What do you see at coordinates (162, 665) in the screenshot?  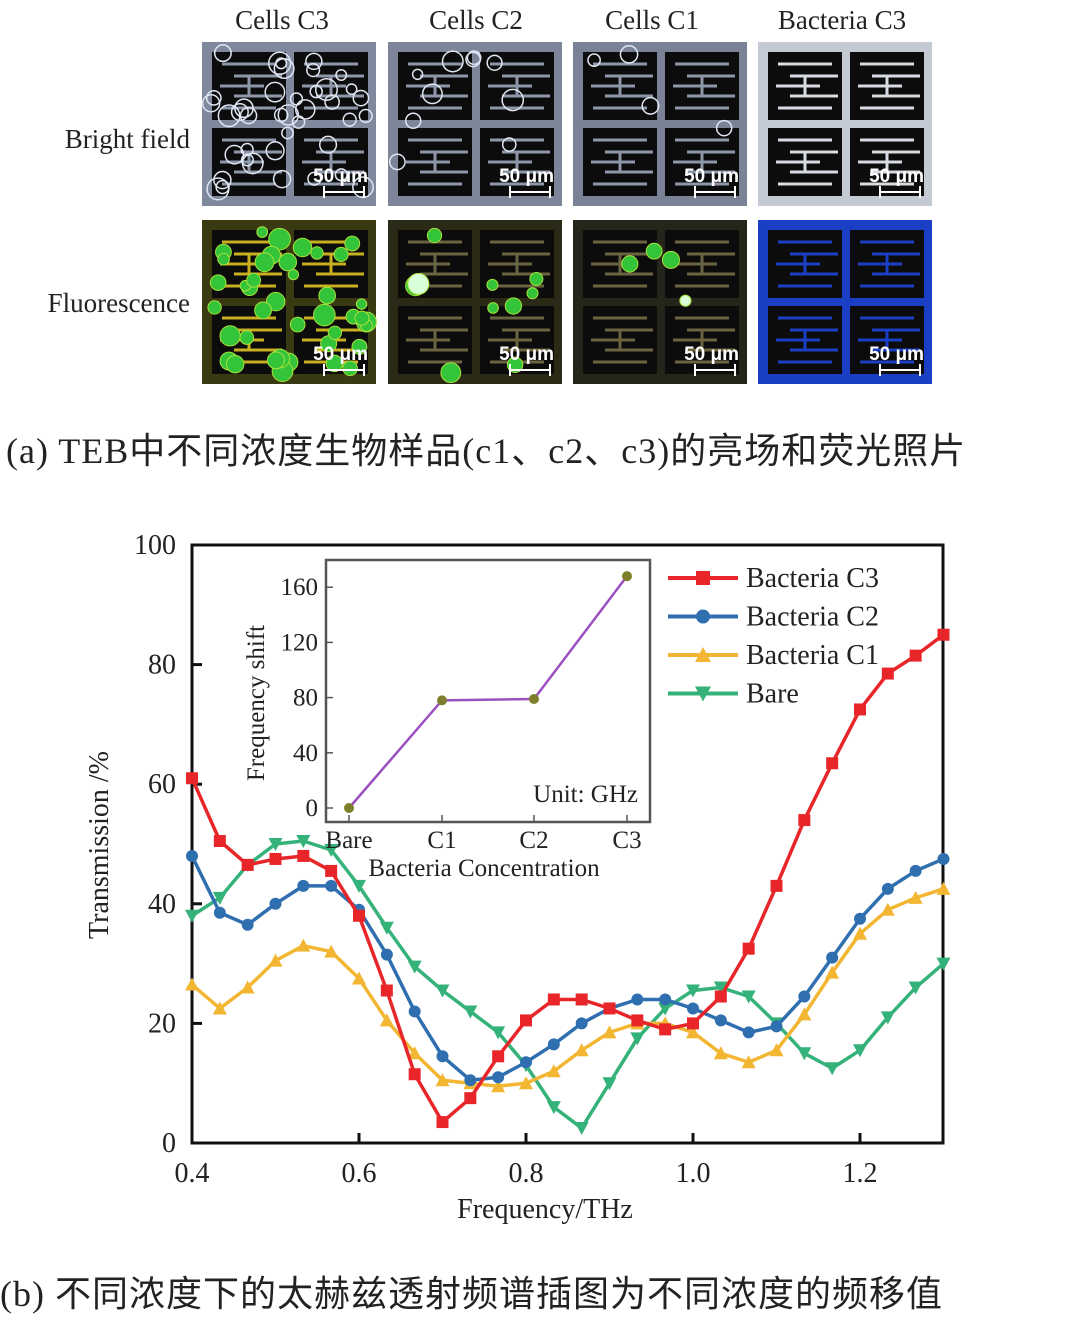 I see `y-tick-label: 80` at bounding box center [162, 665].